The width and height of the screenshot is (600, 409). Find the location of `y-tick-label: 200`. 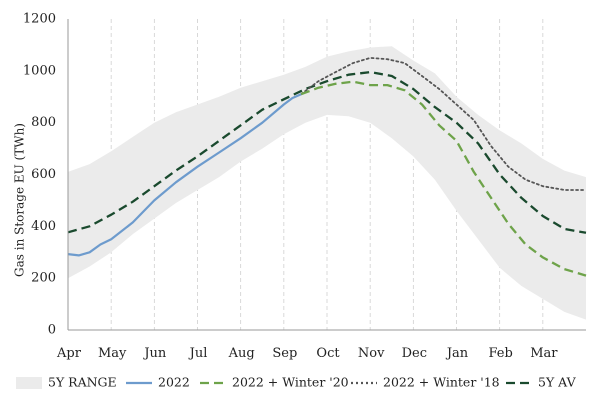

y-tick-label: 200 is located at coordinates (43, 278).